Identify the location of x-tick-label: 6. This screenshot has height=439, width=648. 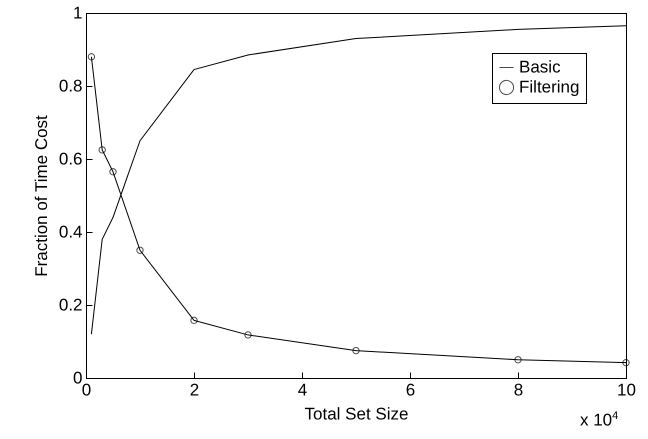
(411, 390).